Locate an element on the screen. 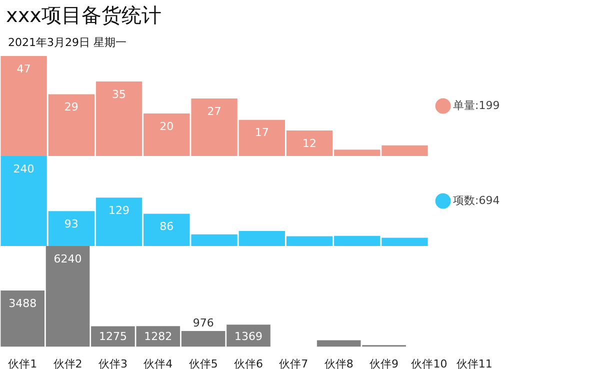 The width and height of the screenshot is (610, 369). x-tick-label: 伙伴4 is located at coordinates (158, 363).